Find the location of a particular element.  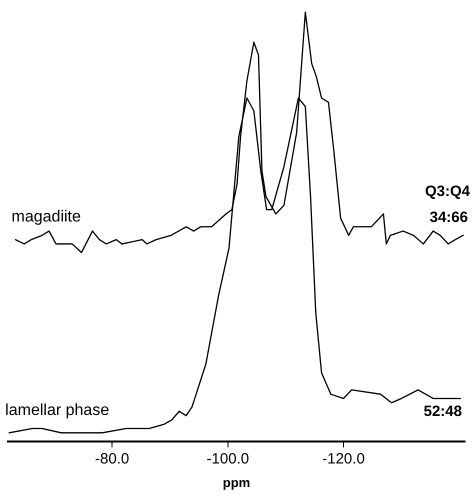

x-tick-label: -120.0 is located at coordinates (343, 459).